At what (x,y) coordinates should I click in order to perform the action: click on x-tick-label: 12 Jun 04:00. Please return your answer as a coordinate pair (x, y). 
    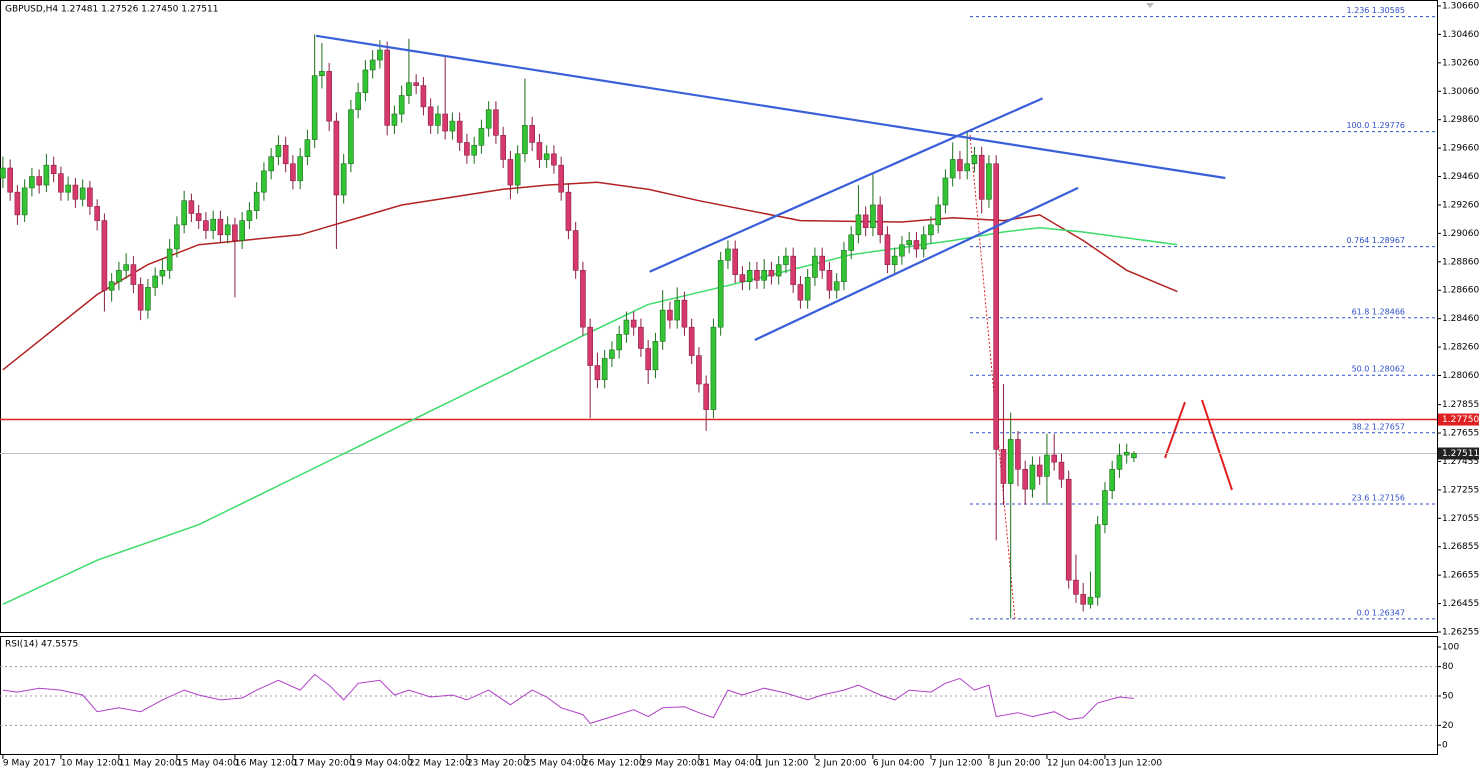
    Looking at the image, I should click on (1075, 764).